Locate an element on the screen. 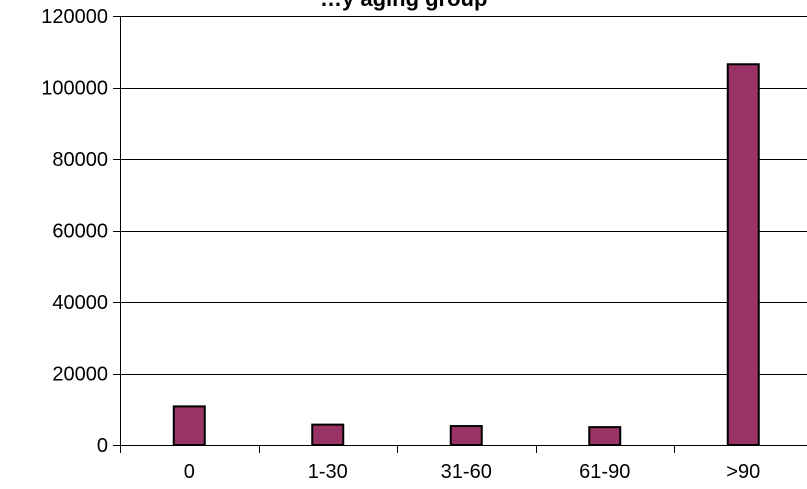  y-axis-ticks: 0 20000 40000 60000 80000 100000 120000 is located at coordinates (80, 231).